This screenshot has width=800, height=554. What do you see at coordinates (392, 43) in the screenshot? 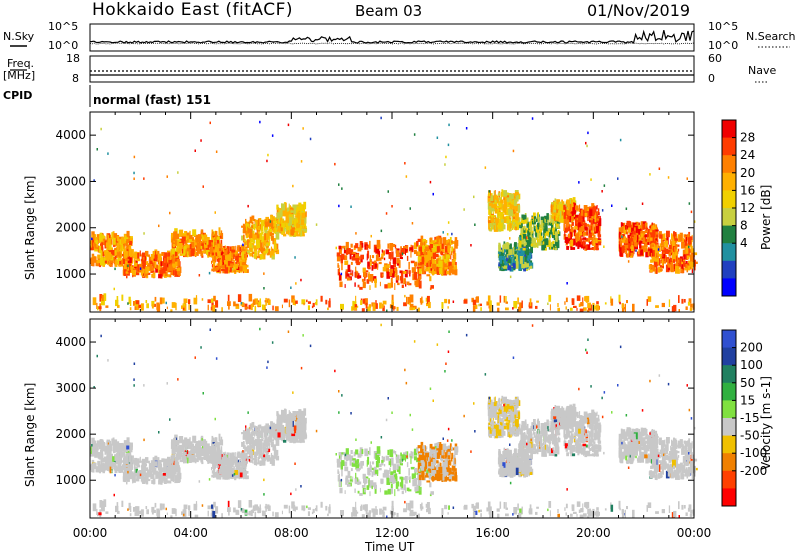
I see `nsearch-trace` at bounding box center [392, 43].